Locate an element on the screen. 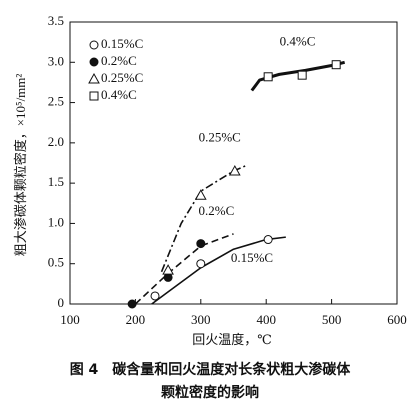 The height and width of the screenshot is (412, 420). x-tick-label: 400 is located at coordinates (266, 319).